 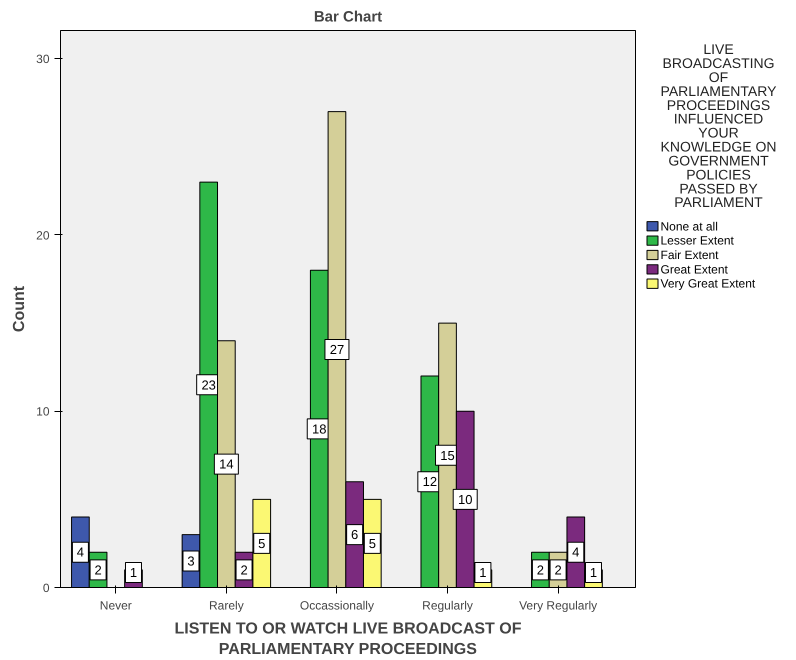 What do you see at coordinates (430, 482) in the screenshot?
I see `data-label: 12` at bounding box center [430, 482].